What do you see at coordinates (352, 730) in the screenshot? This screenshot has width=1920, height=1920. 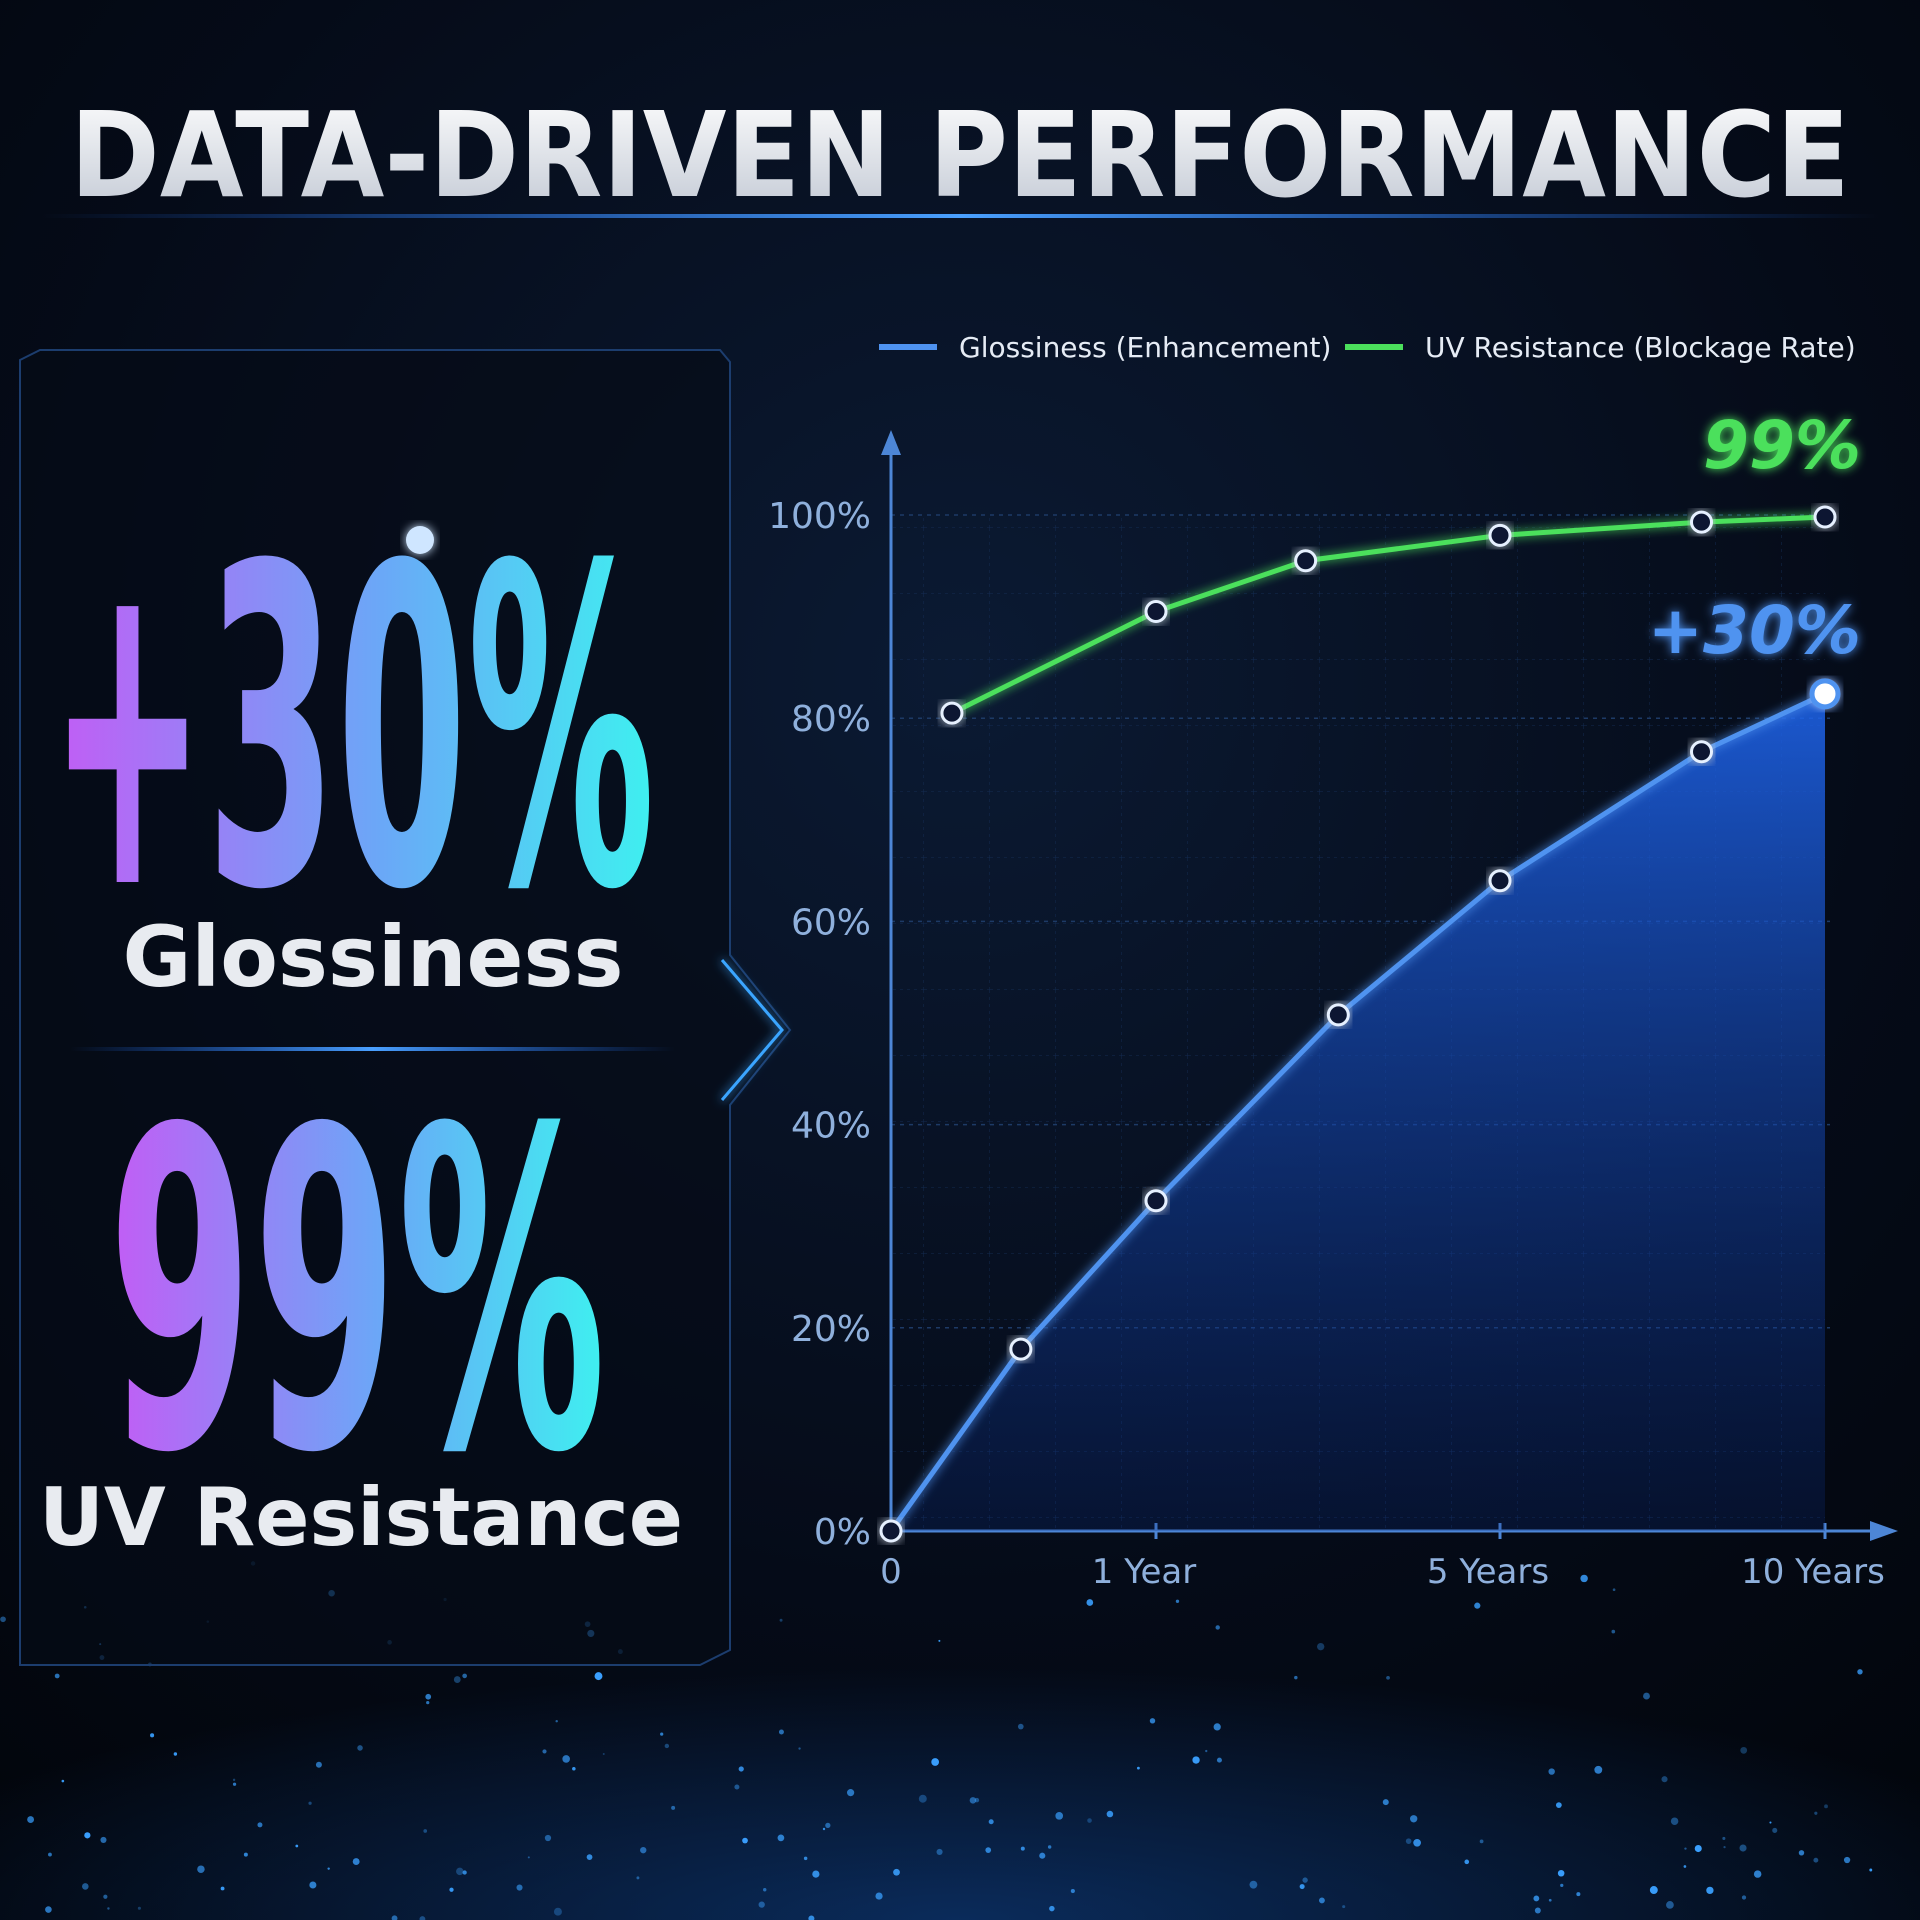 I see `stat-value: +30%` at bounding box center [352, 730].